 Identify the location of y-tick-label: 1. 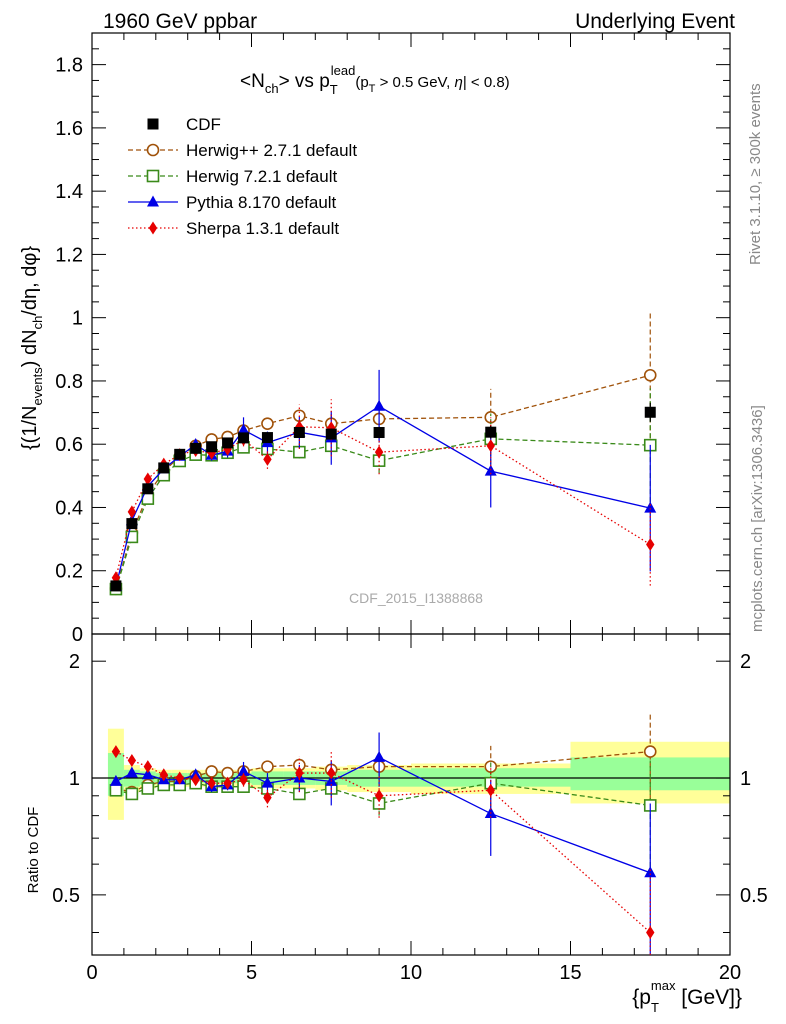
(77, 319).